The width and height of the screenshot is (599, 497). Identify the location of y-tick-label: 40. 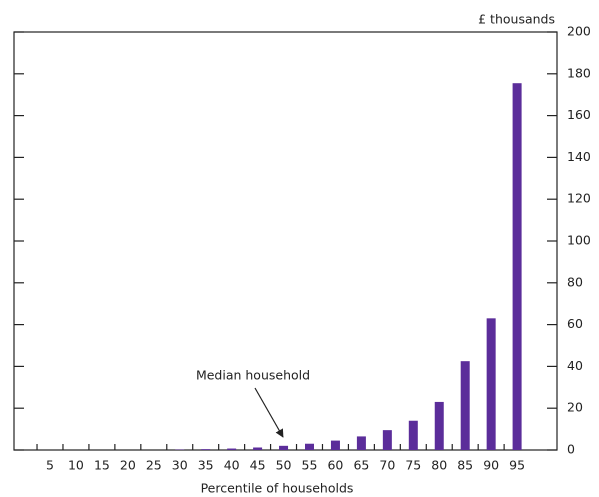
(575, 365).